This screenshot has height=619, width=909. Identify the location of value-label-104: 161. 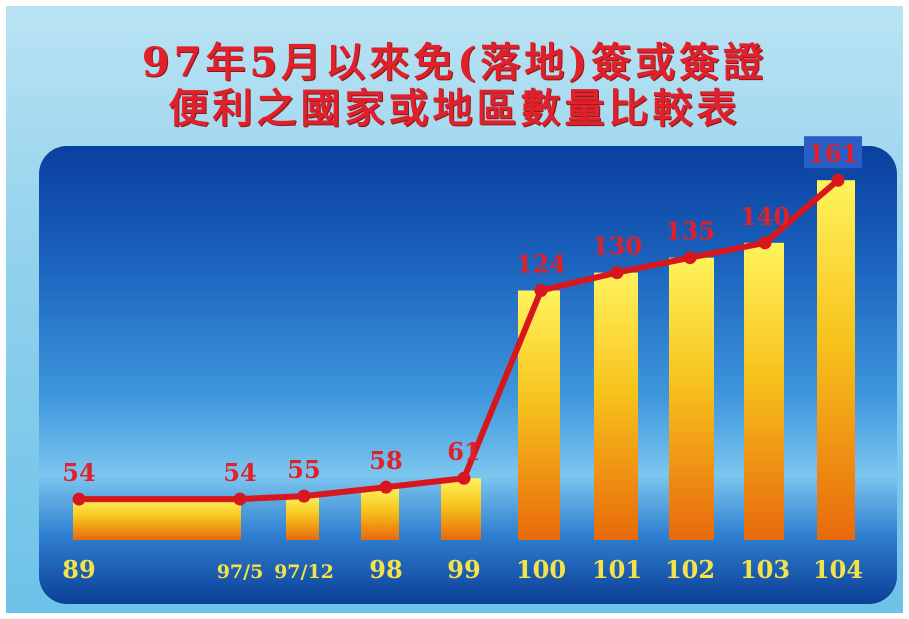
(833, 153).